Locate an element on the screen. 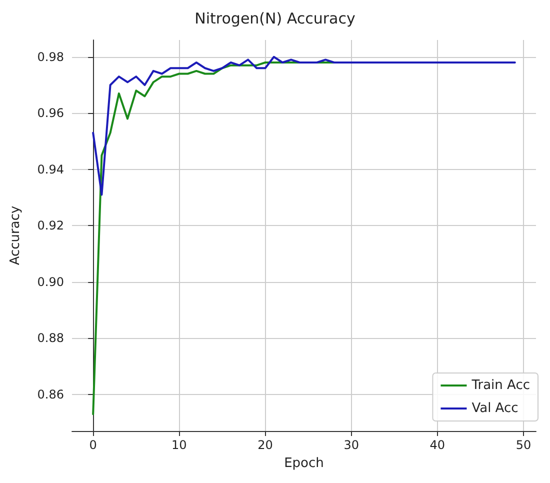  x-tick-label: 50 is located at coordinates (524, 445).